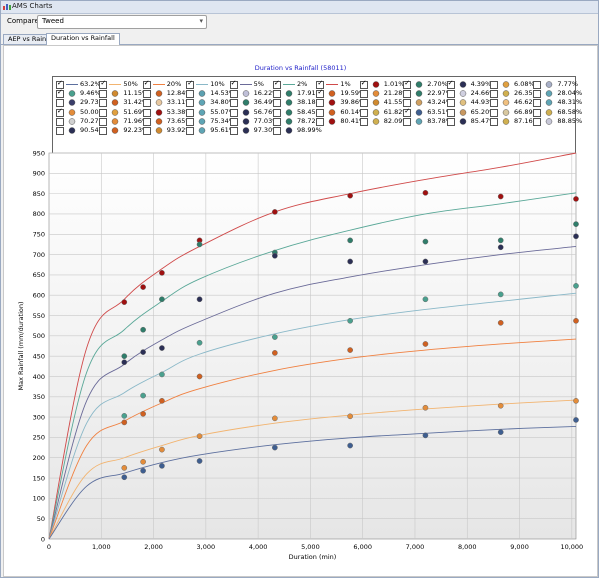 The height and width of the screenshot is (578, 599). What do you see at coordinates (39, 417) in the screenshot?
I see `y-tick-label: 300` at bounding box center [39, 417].